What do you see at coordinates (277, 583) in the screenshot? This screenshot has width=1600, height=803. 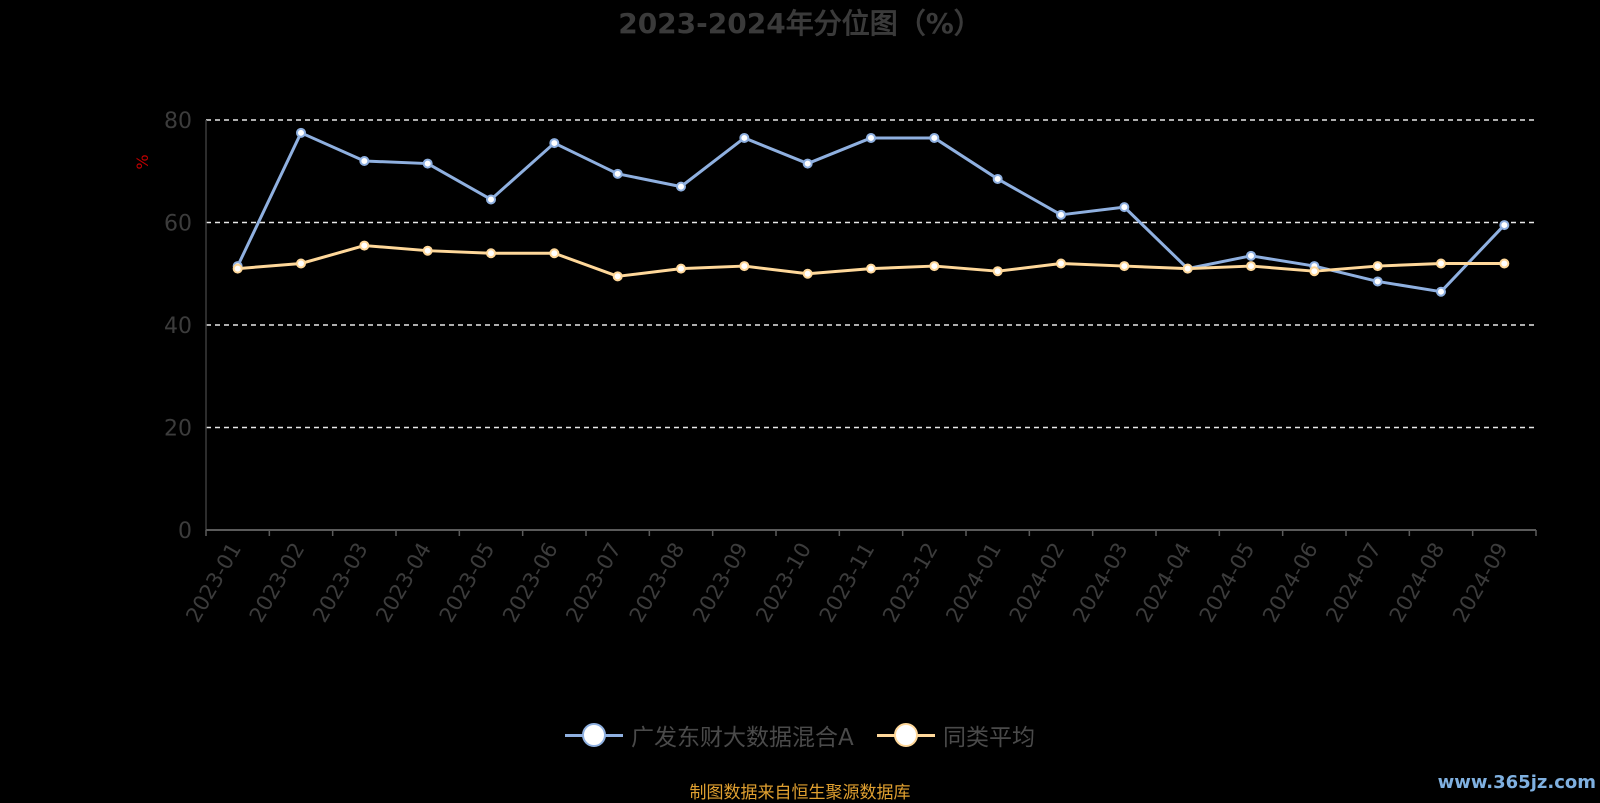 I see `x-tick-label-1: 2023-02` at bounding box center [277, 583].